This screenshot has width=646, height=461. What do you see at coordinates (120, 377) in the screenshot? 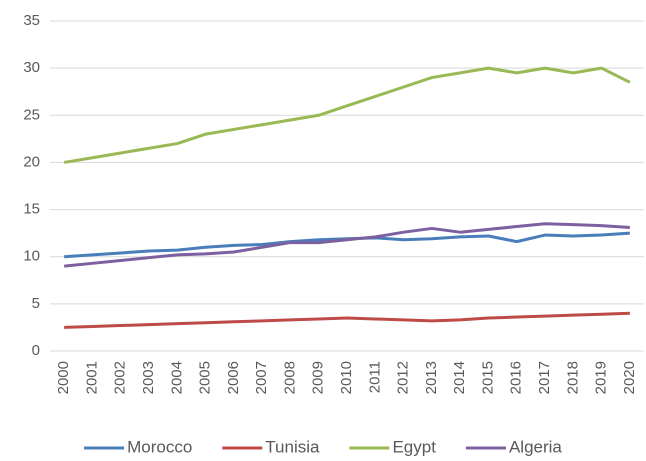
I see `x-tick-label: 2002` at bounding box center [120, 377].